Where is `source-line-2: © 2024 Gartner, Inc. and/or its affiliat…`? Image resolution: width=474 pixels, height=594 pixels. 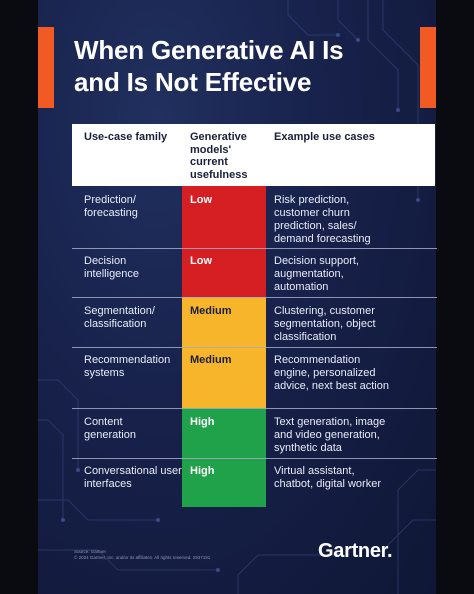
source-line-2: © 2024 Gartner, Inc. and/or its affiliat… is located at coordinates (142, 557).